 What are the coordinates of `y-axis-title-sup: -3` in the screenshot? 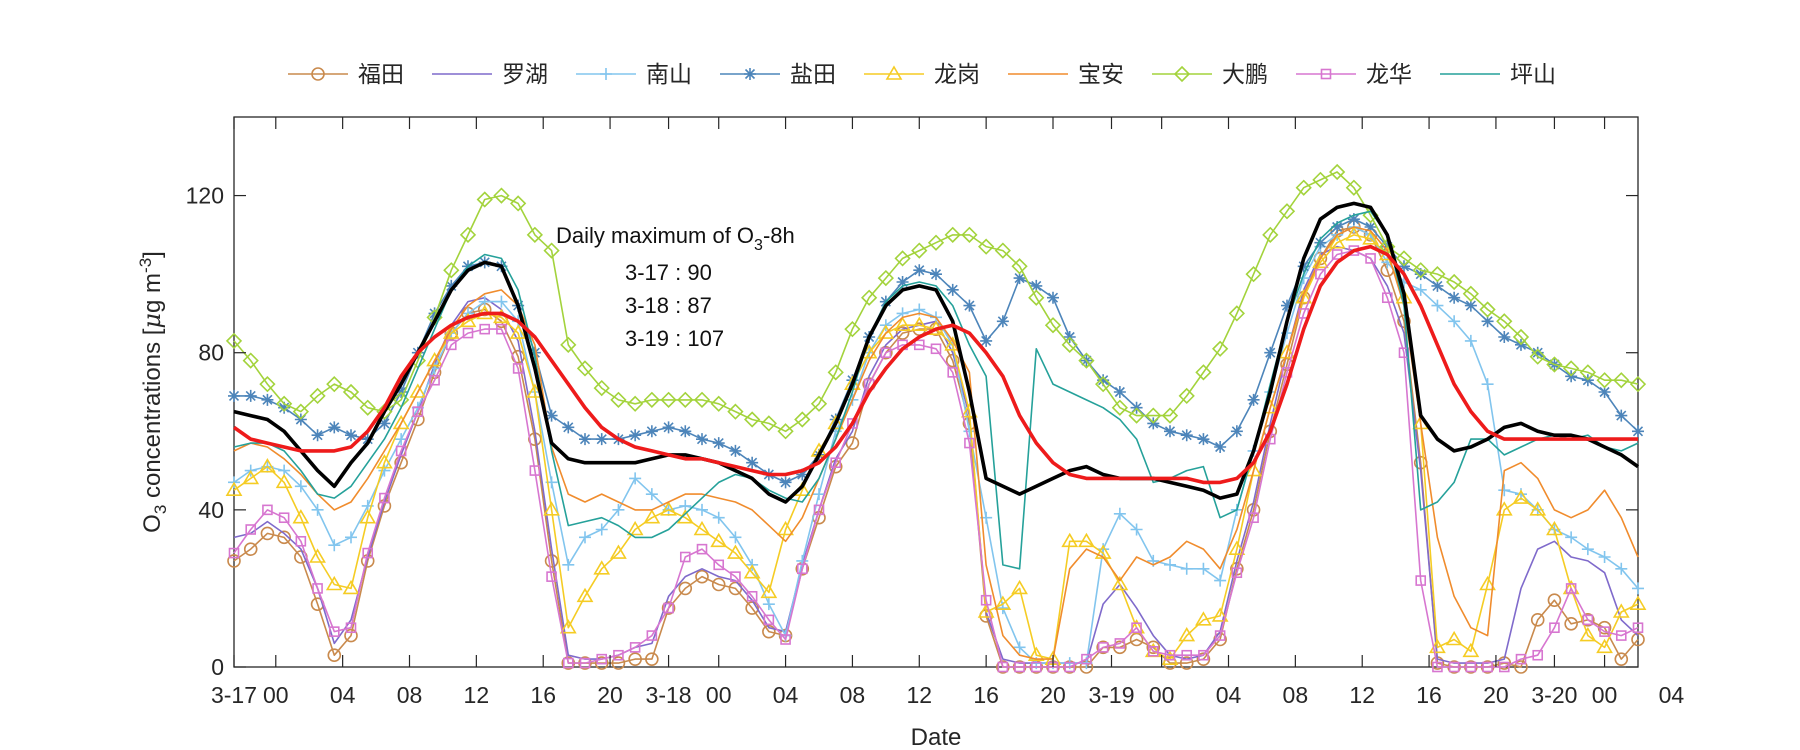 It's located at (145, 265).